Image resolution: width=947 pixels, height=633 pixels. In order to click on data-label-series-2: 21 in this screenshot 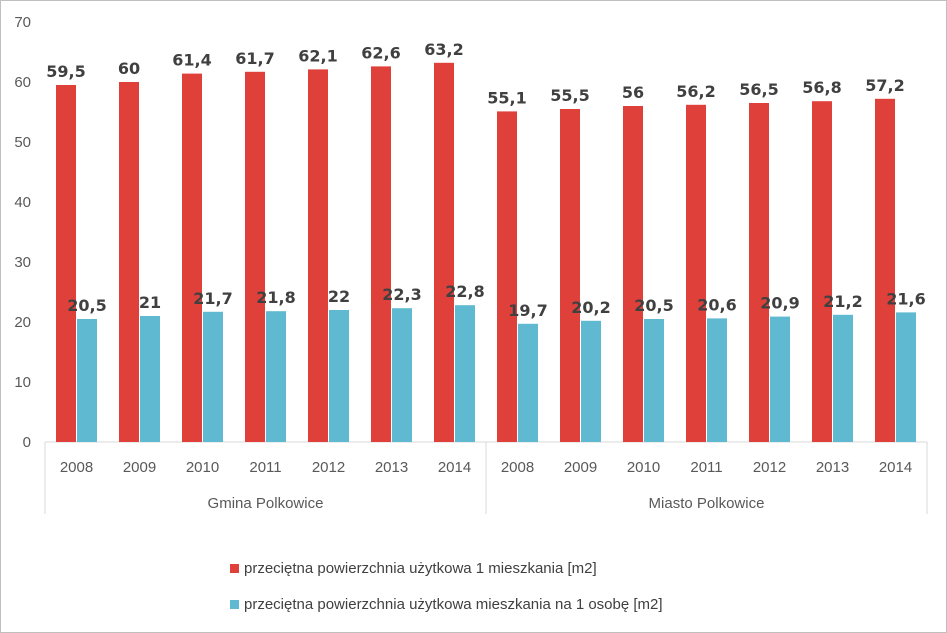, I will do `click(150, 302)`.